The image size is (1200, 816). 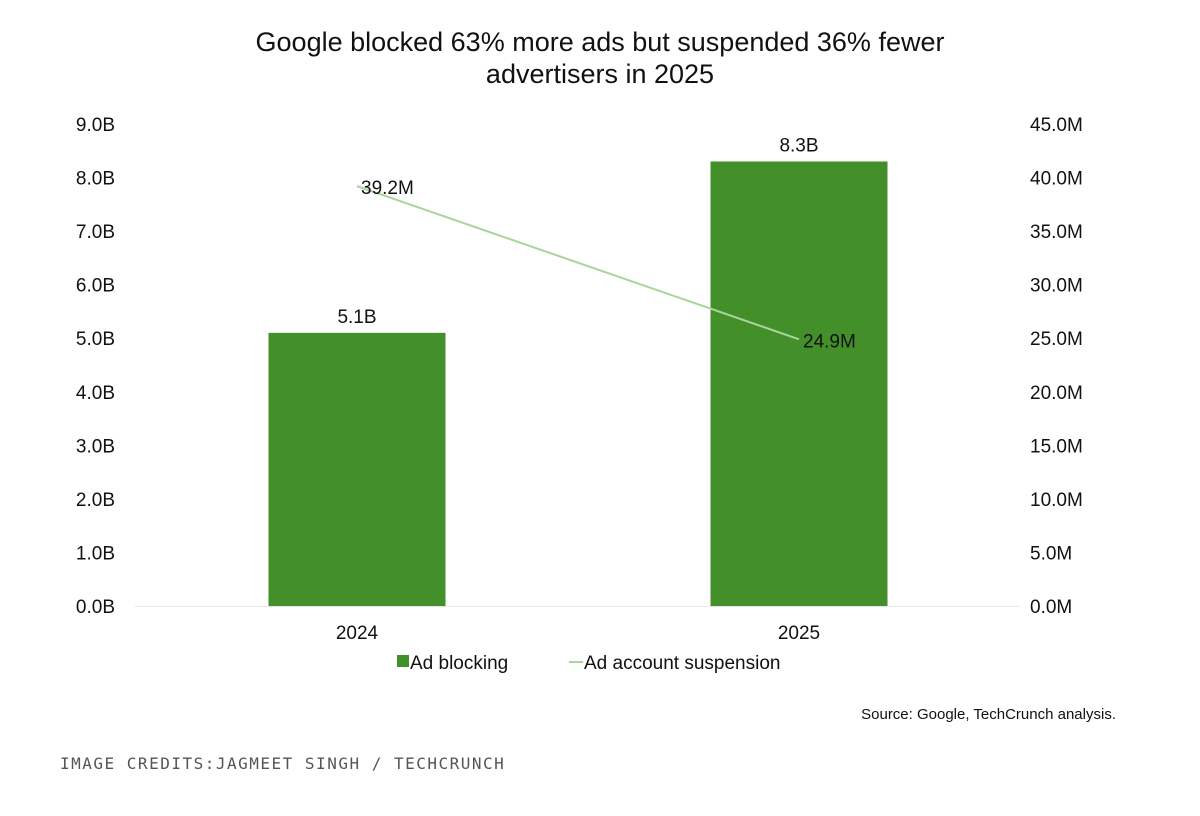 What do you see at coordinates (95, 125) in the screenshot?
I see `left-axis-tick-label: 9.0B` at bounding box center [95, 125].